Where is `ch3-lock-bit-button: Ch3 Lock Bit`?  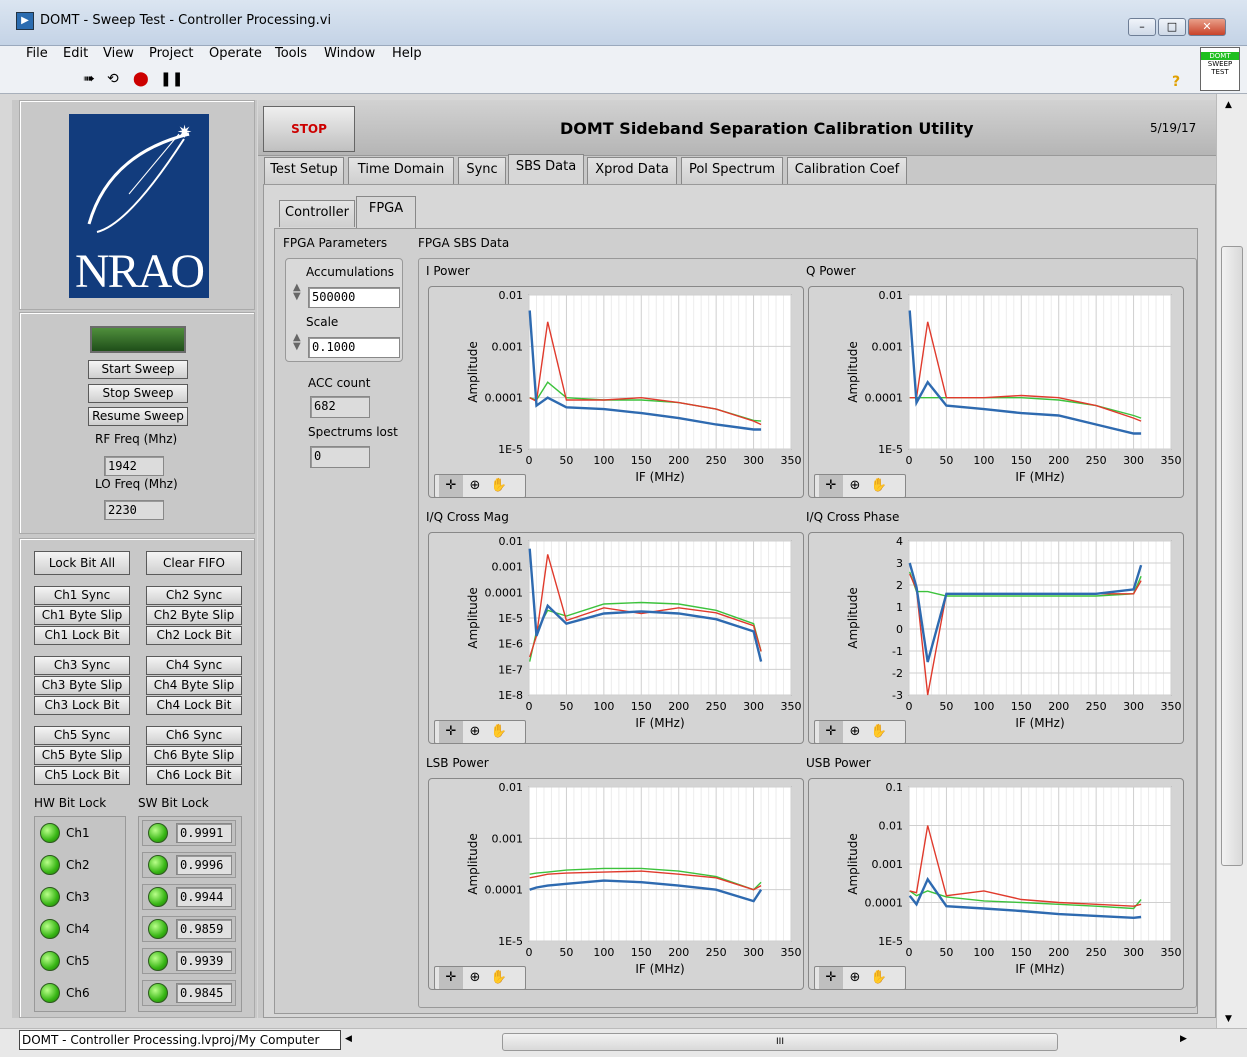 ch3-lock-bit-button: Ch3 Lock Bit is located at coordinates (82, 705).